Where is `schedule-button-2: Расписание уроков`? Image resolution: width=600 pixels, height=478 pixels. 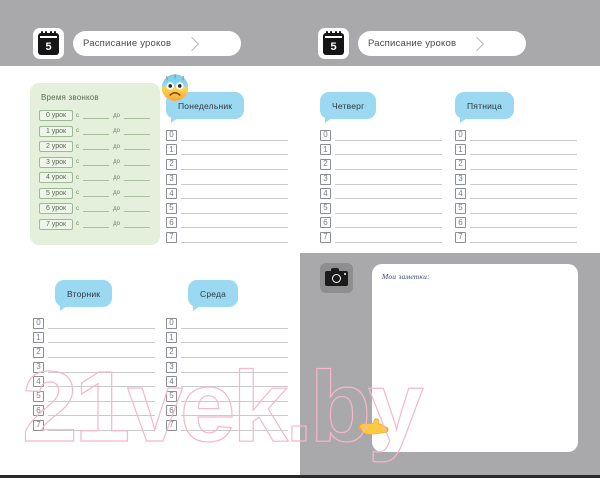 schedule-button-2: Расписание уроков is located at coordinates (442, 43).